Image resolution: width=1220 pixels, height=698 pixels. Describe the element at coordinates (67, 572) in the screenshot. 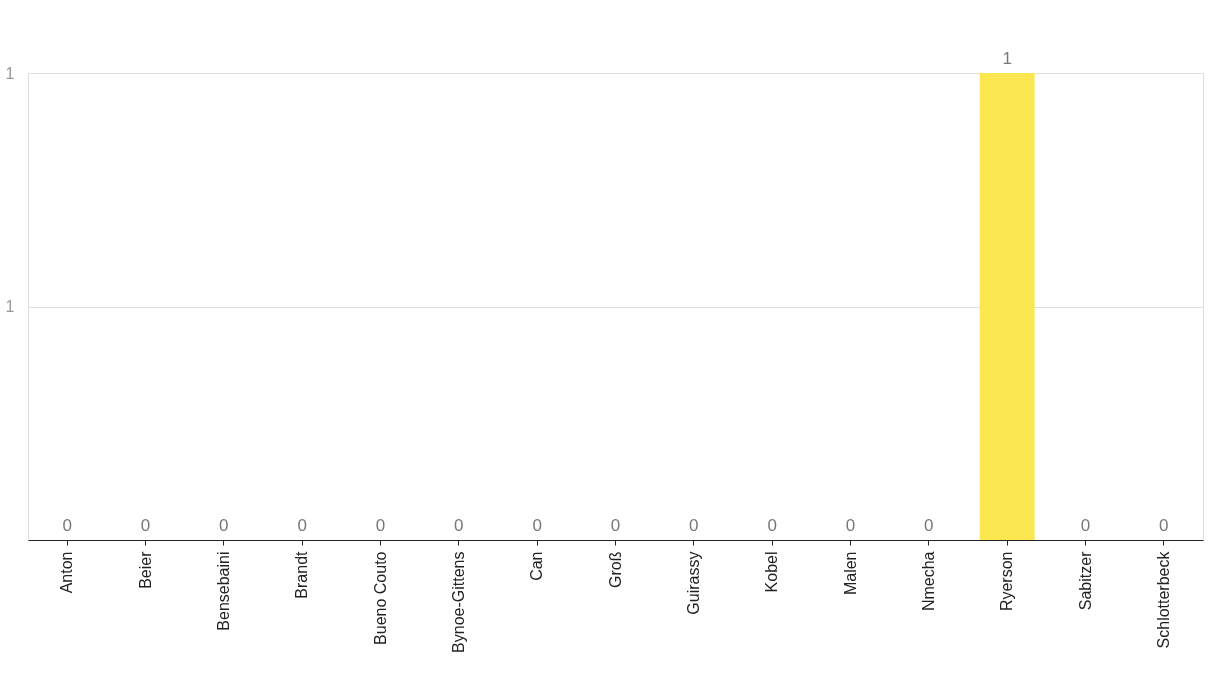

I see `x-tick-label: Anton` at that location.